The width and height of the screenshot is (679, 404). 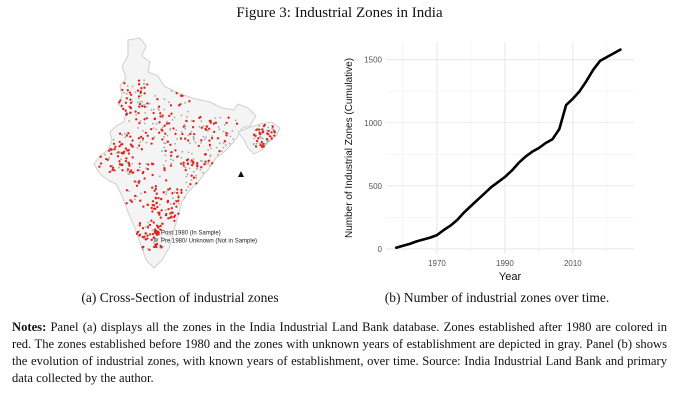 I want to click on legend-swatch-pre-1980, so click(x=156, y=240).